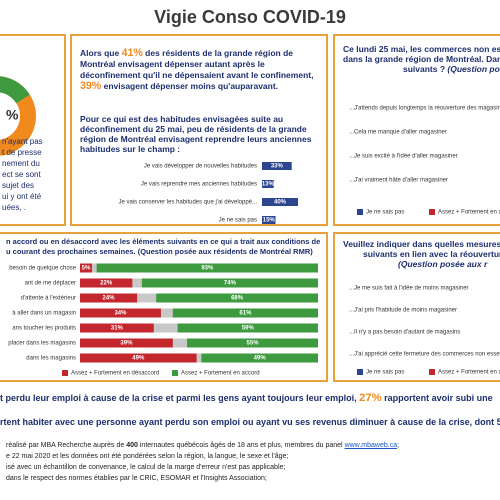 This screenshot has width=500, height=500. Describe the element at coordinates (91, 86) in the screenshot. I see `highlight: 39%` at that location.